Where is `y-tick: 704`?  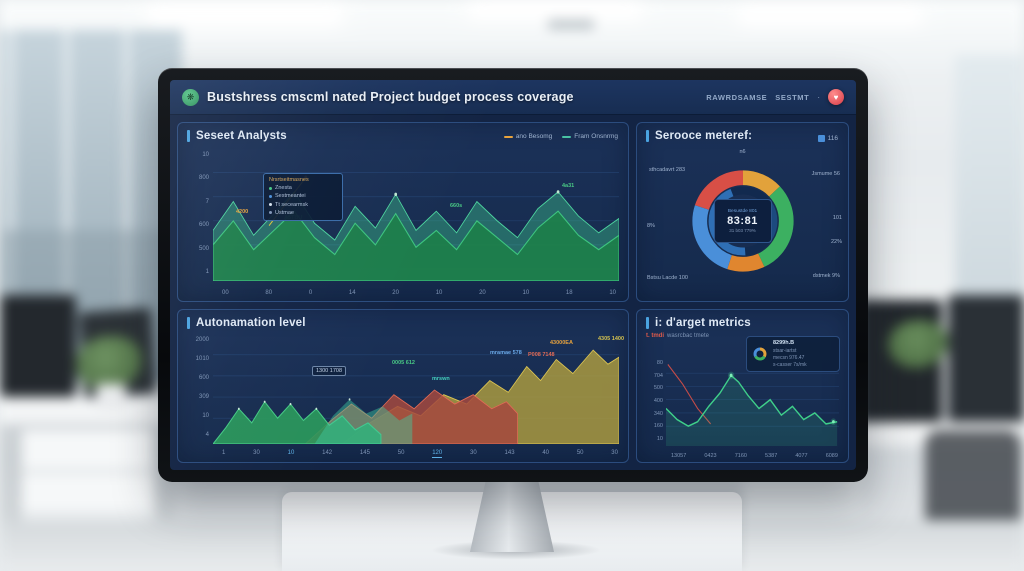 y-tick: 704 is located at coordinates (658, 375).